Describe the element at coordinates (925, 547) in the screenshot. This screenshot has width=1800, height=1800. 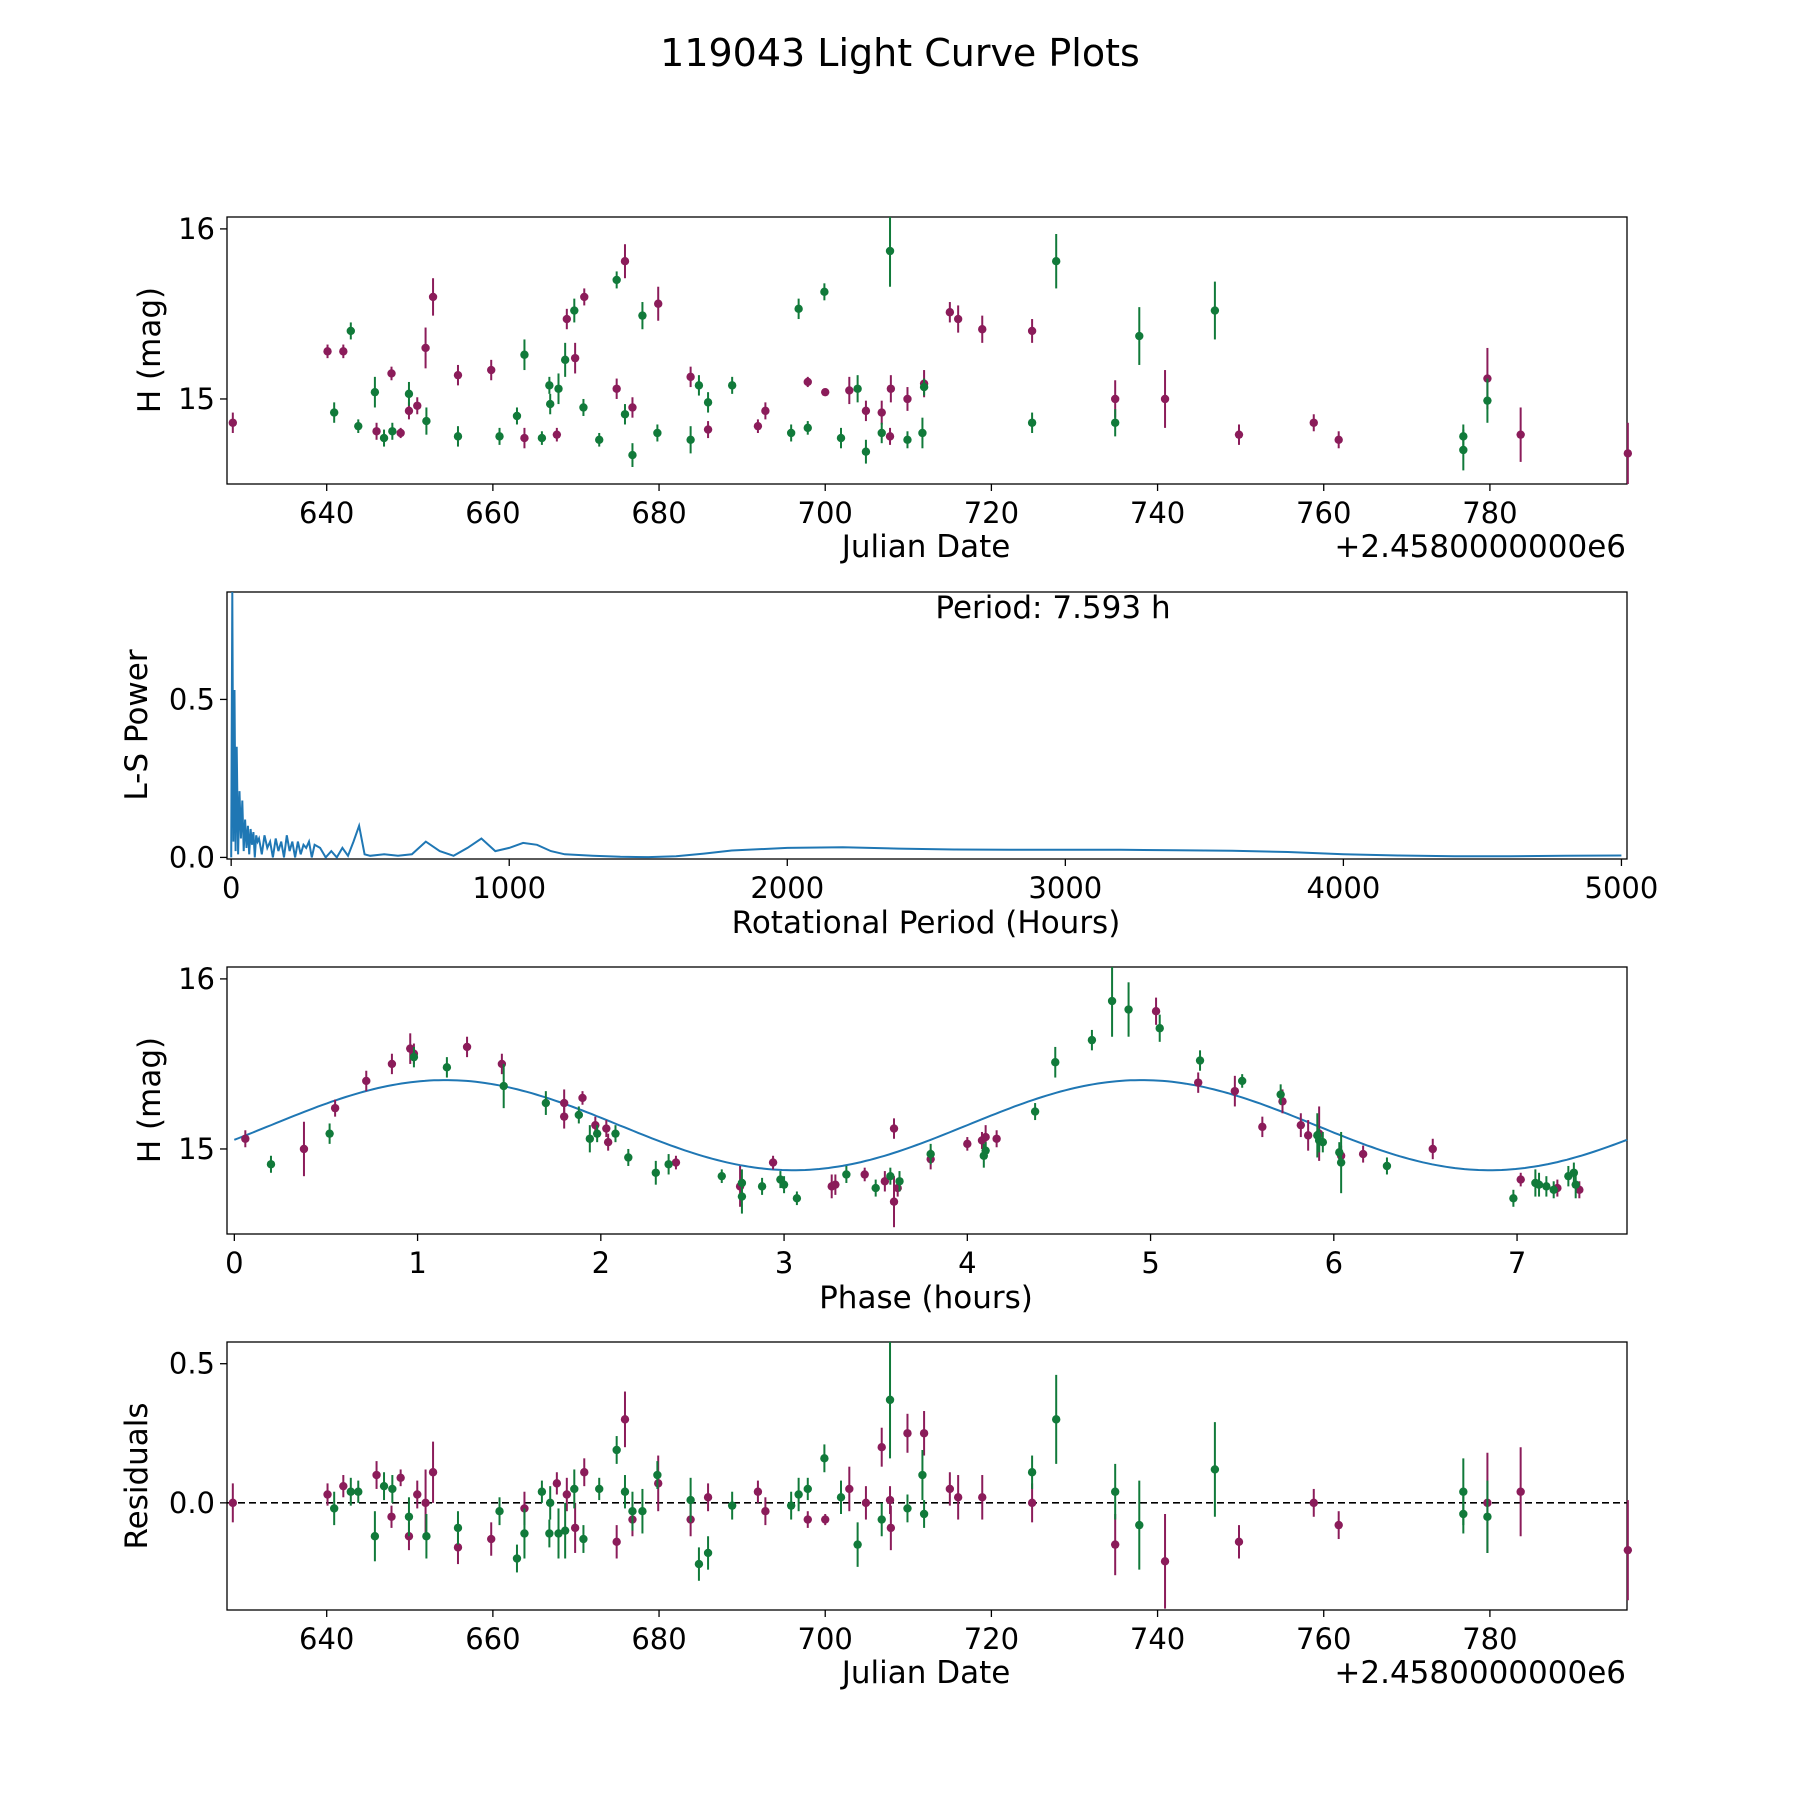
I see `lightcurve-x-axis-label: Julian Date` at that location.